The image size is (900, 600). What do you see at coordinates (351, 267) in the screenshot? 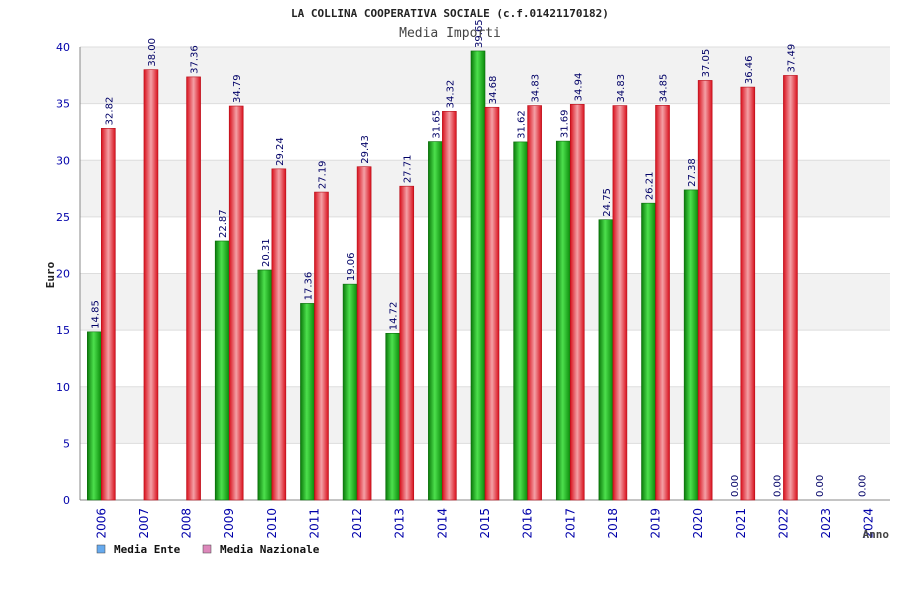
I see `data-label-media-ente: 19.06` at bounding box center [351, 267].